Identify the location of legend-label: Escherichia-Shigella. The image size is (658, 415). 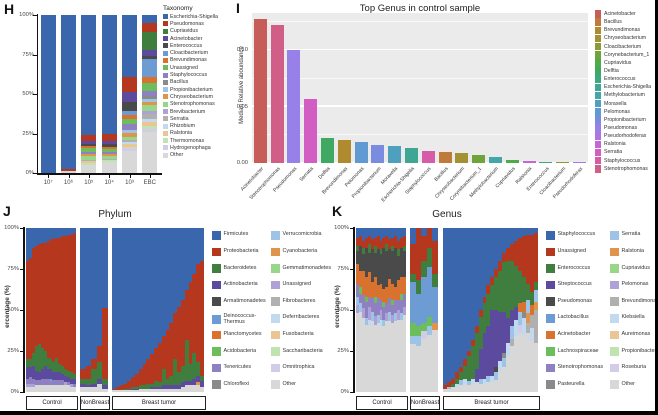
(194, 16).